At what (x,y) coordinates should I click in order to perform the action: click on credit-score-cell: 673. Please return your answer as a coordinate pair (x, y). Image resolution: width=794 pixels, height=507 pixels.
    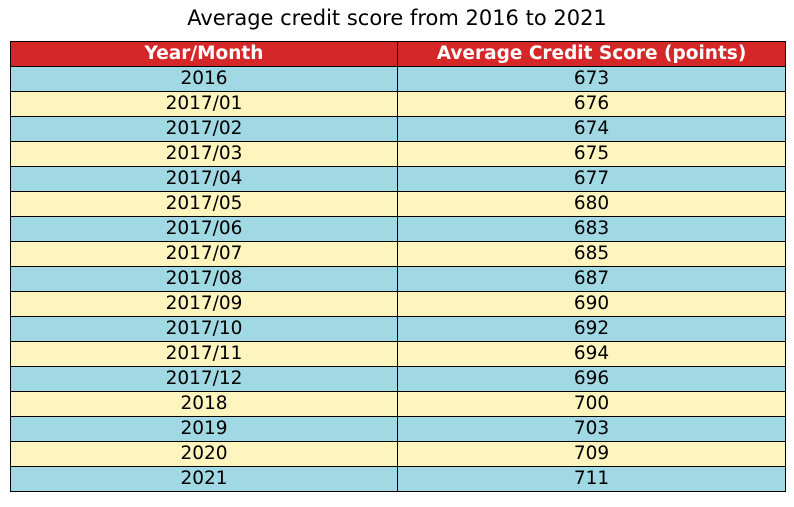
    Looking at the image, I should click on (591, 79).